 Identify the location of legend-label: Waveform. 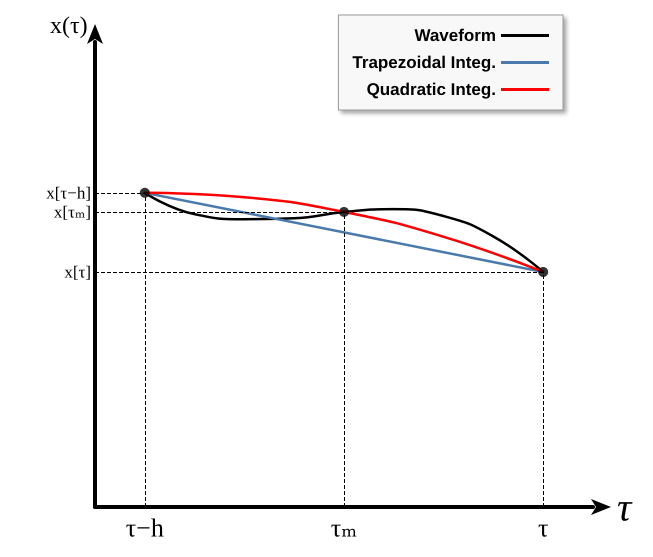
(455, 35).